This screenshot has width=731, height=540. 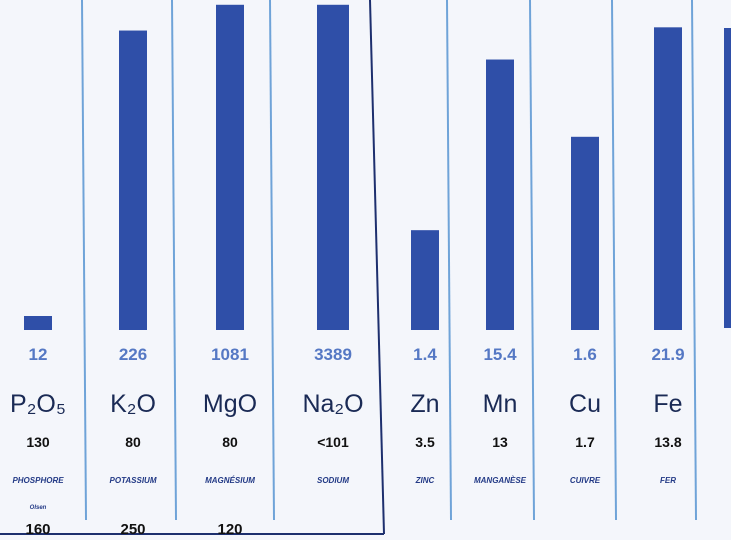 I want to click on norm-low-label: 1.7, so click(x=585, y=442).